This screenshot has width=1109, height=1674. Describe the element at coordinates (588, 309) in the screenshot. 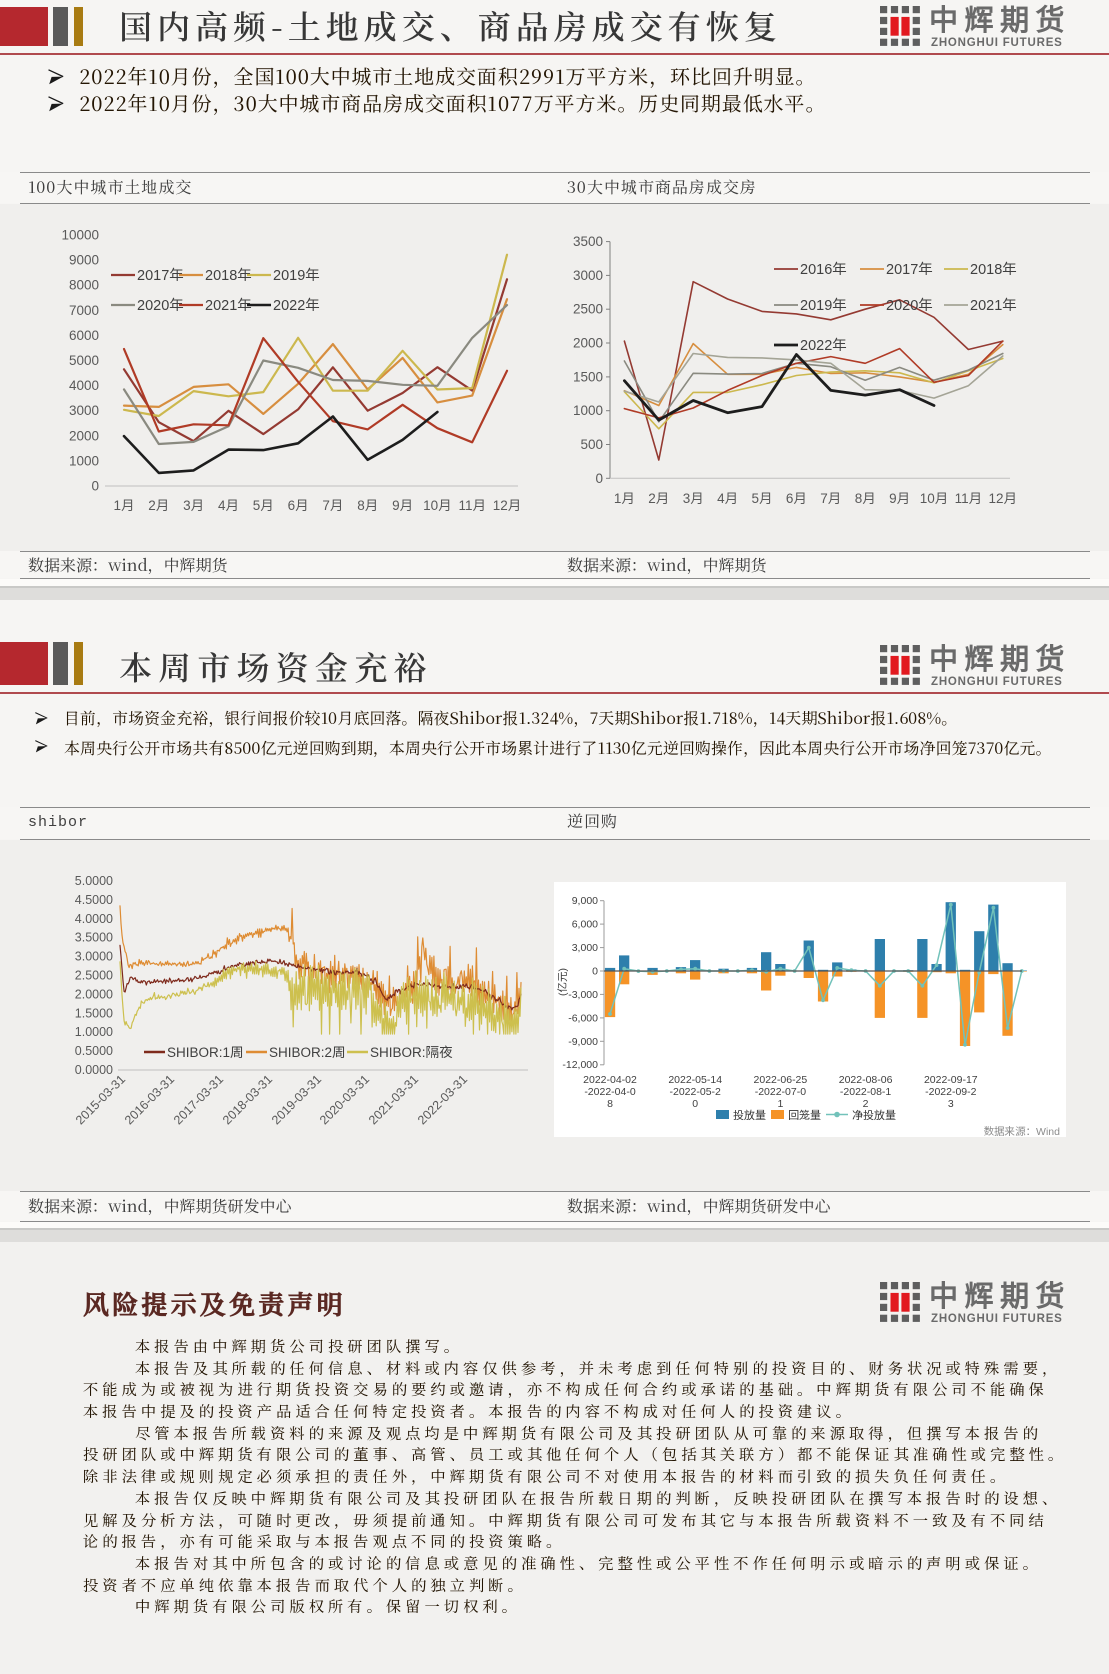

I see `svg-text: 2500` at that location.